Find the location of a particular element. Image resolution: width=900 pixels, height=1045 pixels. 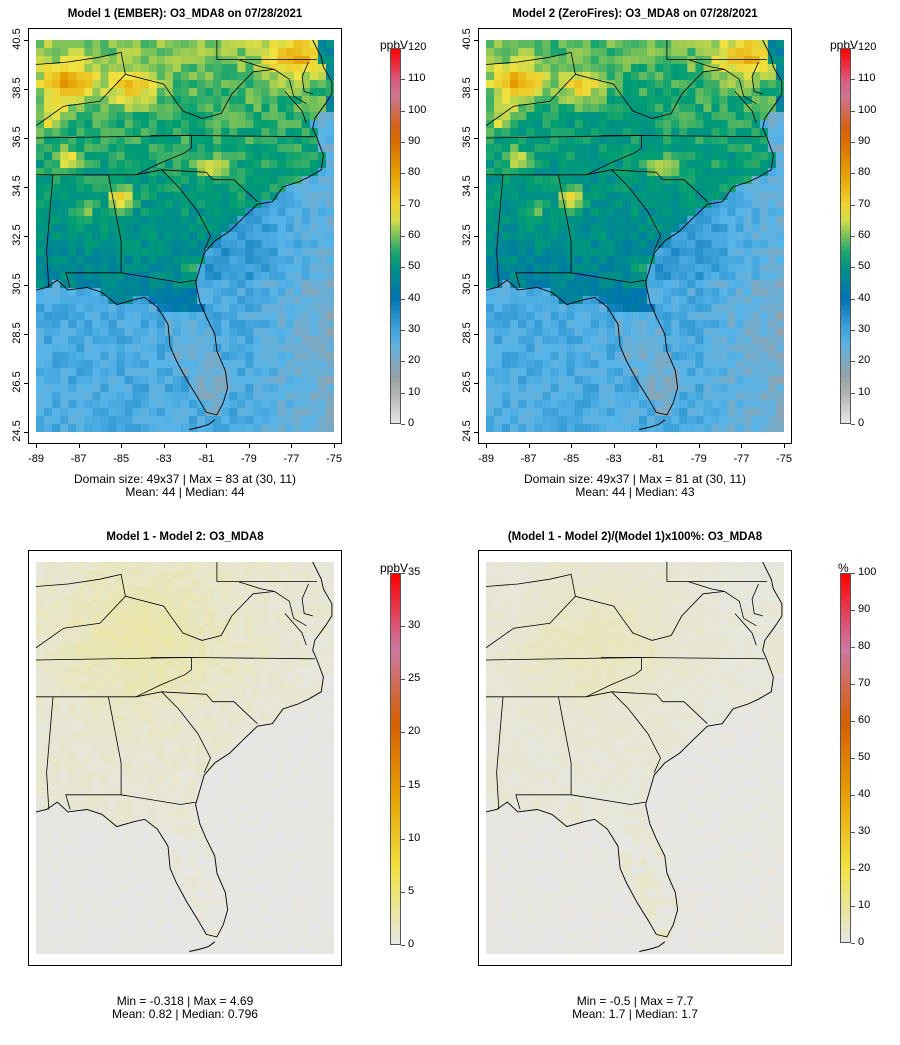

grid-cells is located at coordinates (185, 758).